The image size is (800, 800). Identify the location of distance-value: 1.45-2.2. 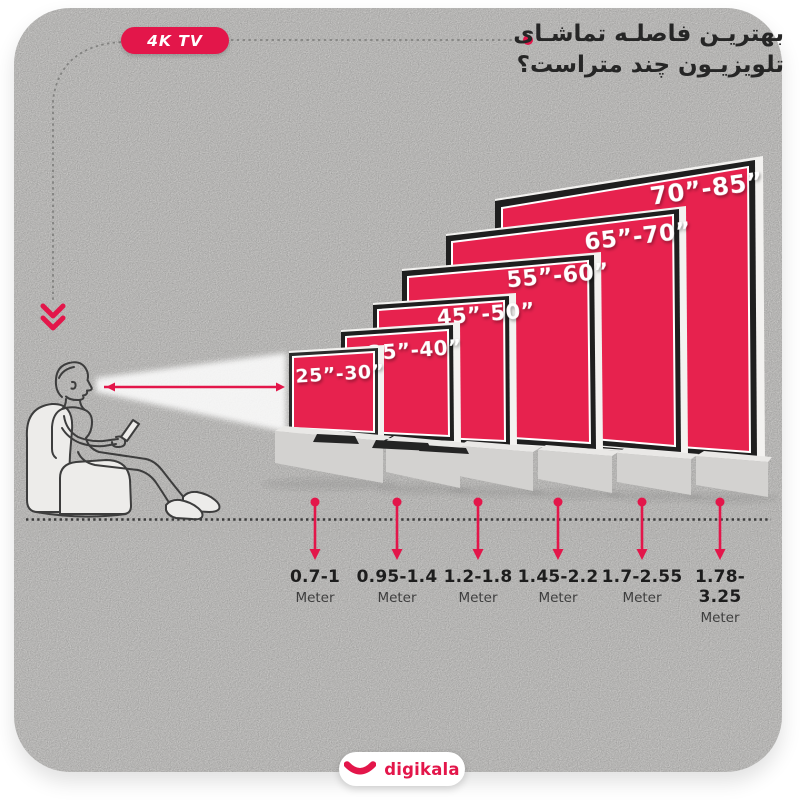
(558, 577).